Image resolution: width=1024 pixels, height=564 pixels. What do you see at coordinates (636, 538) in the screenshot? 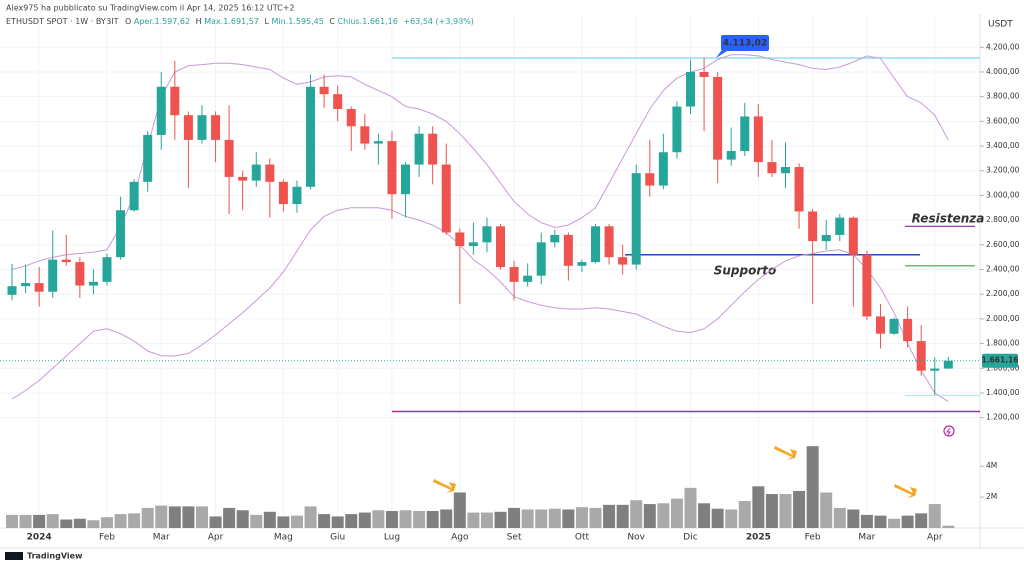
I see `x-tick-label: Nov` at bounding box center [636, 538].